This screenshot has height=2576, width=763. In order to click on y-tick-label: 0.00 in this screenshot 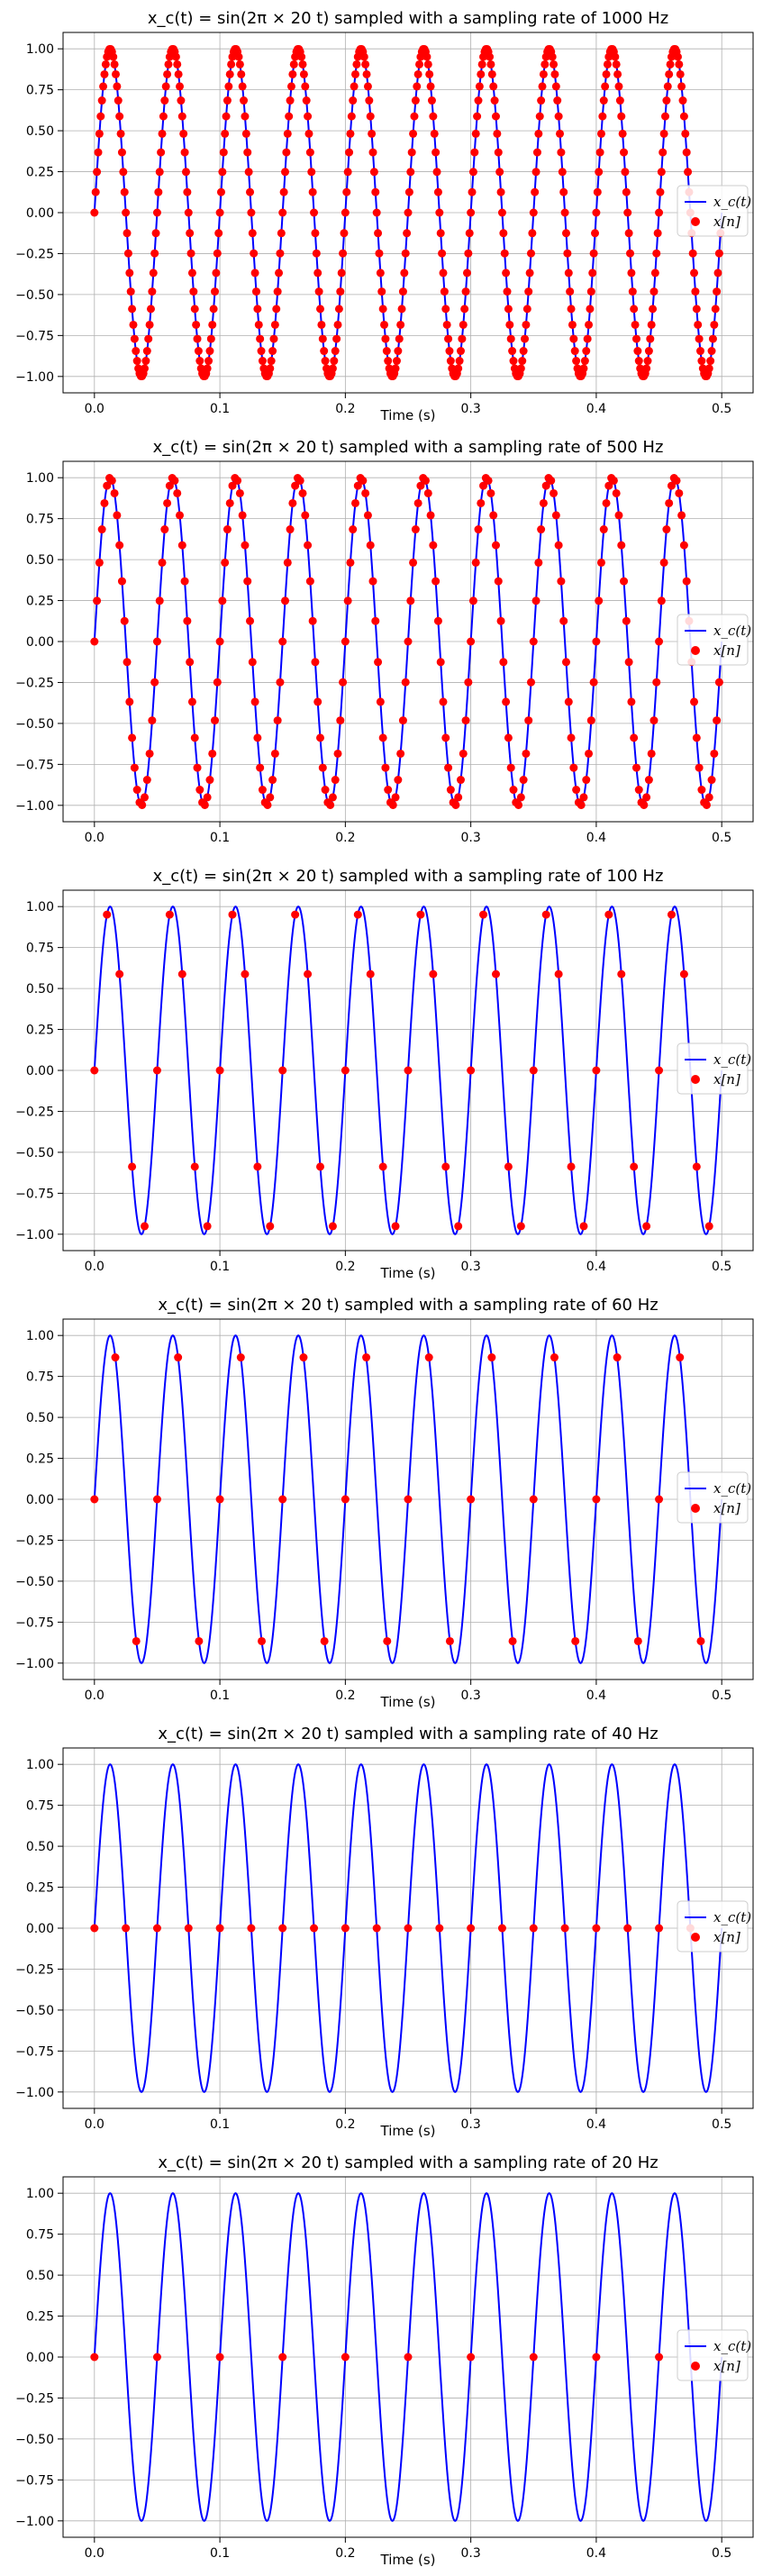, I will do `click(40, 2358)`.